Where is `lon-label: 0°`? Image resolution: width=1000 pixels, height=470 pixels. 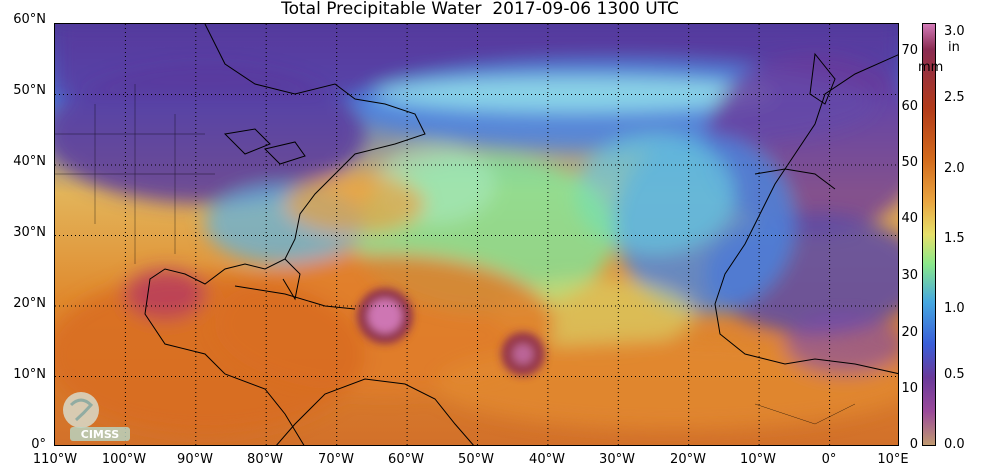 lon-label: 0° is located at coordinates (829, 459).